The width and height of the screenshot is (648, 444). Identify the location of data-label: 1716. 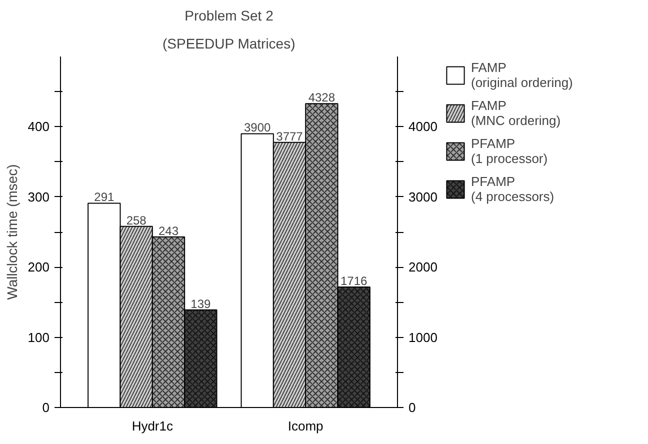
(354, 281).